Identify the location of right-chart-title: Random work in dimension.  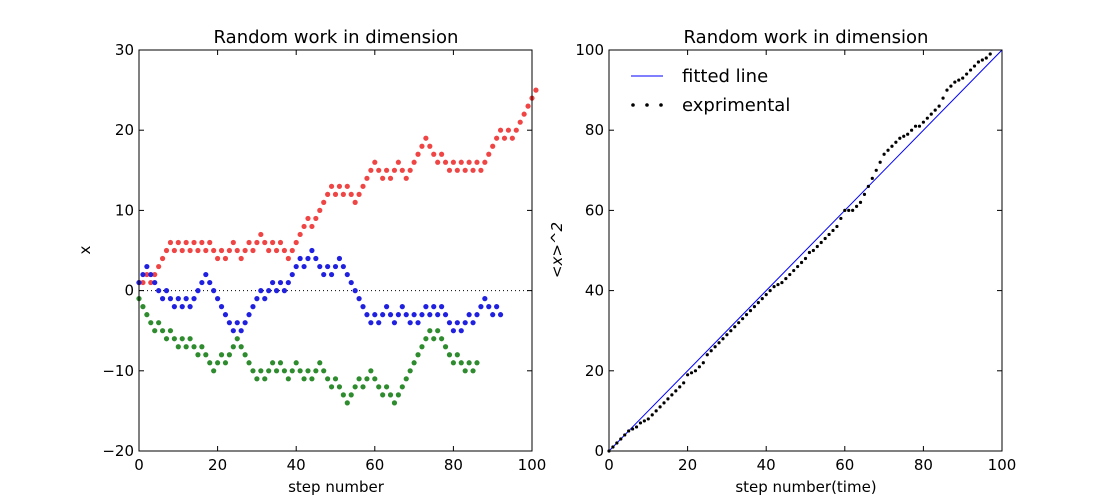
(806, 37).